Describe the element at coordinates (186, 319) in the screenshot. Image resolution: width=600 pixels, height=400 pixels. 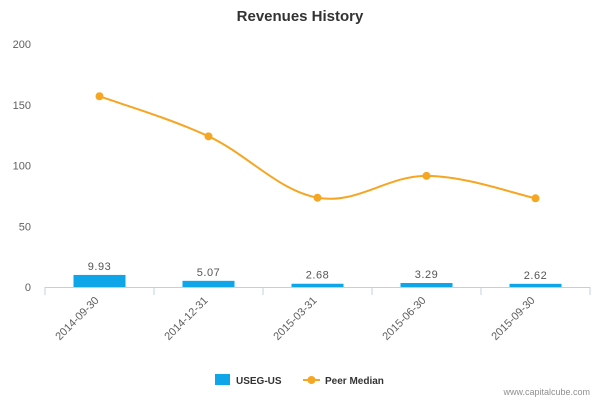
I see `x-tick-label: 2014-12-31` at that location.